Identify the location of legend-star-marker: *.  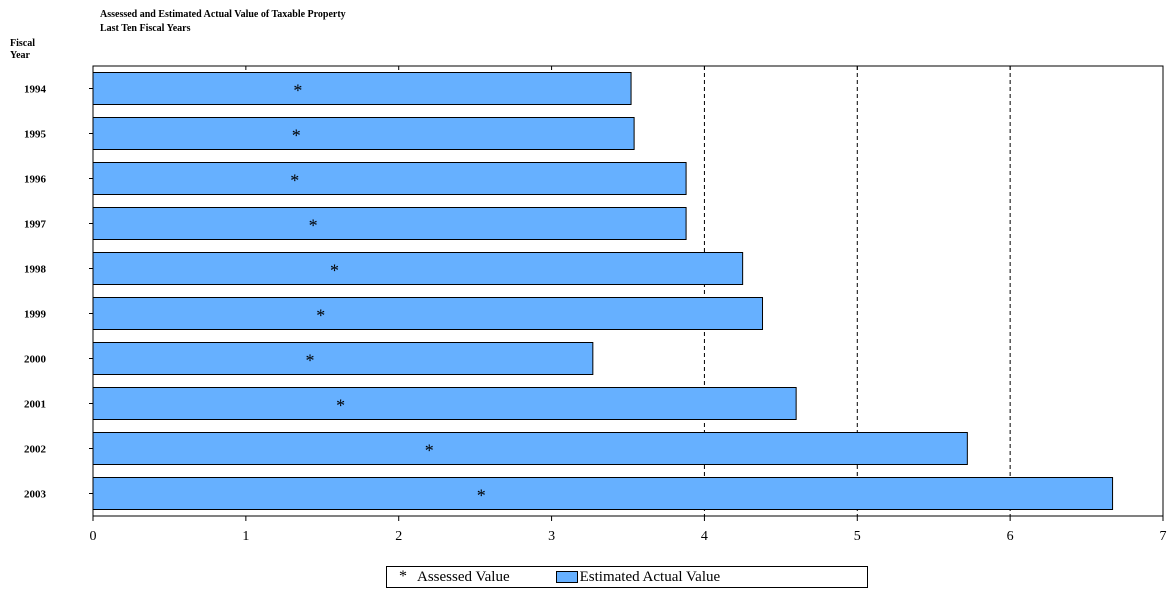
(403, 576).